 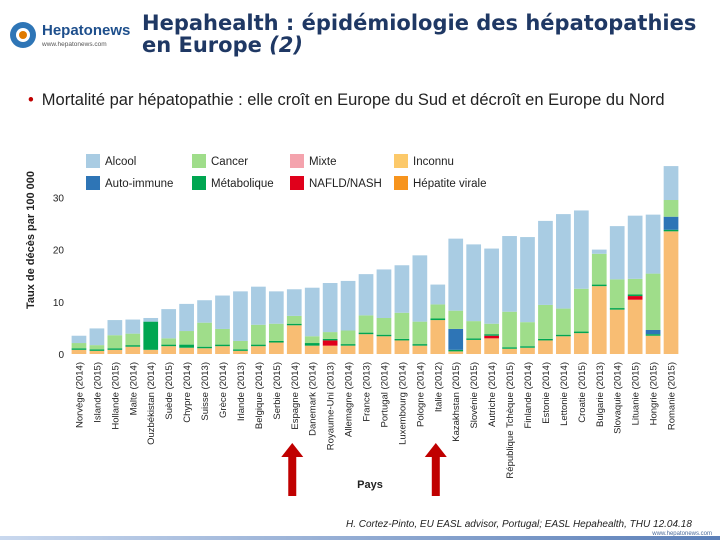 I want to click on x-tick-label: Belgique (2014), so click(x=259, y=395).